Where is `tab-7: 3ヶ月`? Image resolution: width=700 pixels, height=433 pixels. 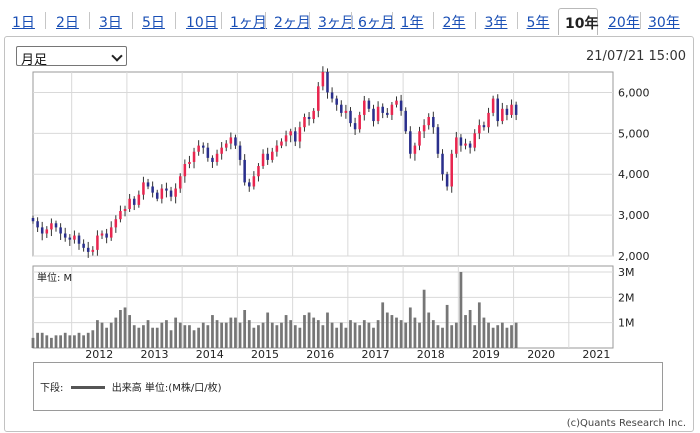 tab-7: 3ヶ月 is located at coordinates (336, 23).